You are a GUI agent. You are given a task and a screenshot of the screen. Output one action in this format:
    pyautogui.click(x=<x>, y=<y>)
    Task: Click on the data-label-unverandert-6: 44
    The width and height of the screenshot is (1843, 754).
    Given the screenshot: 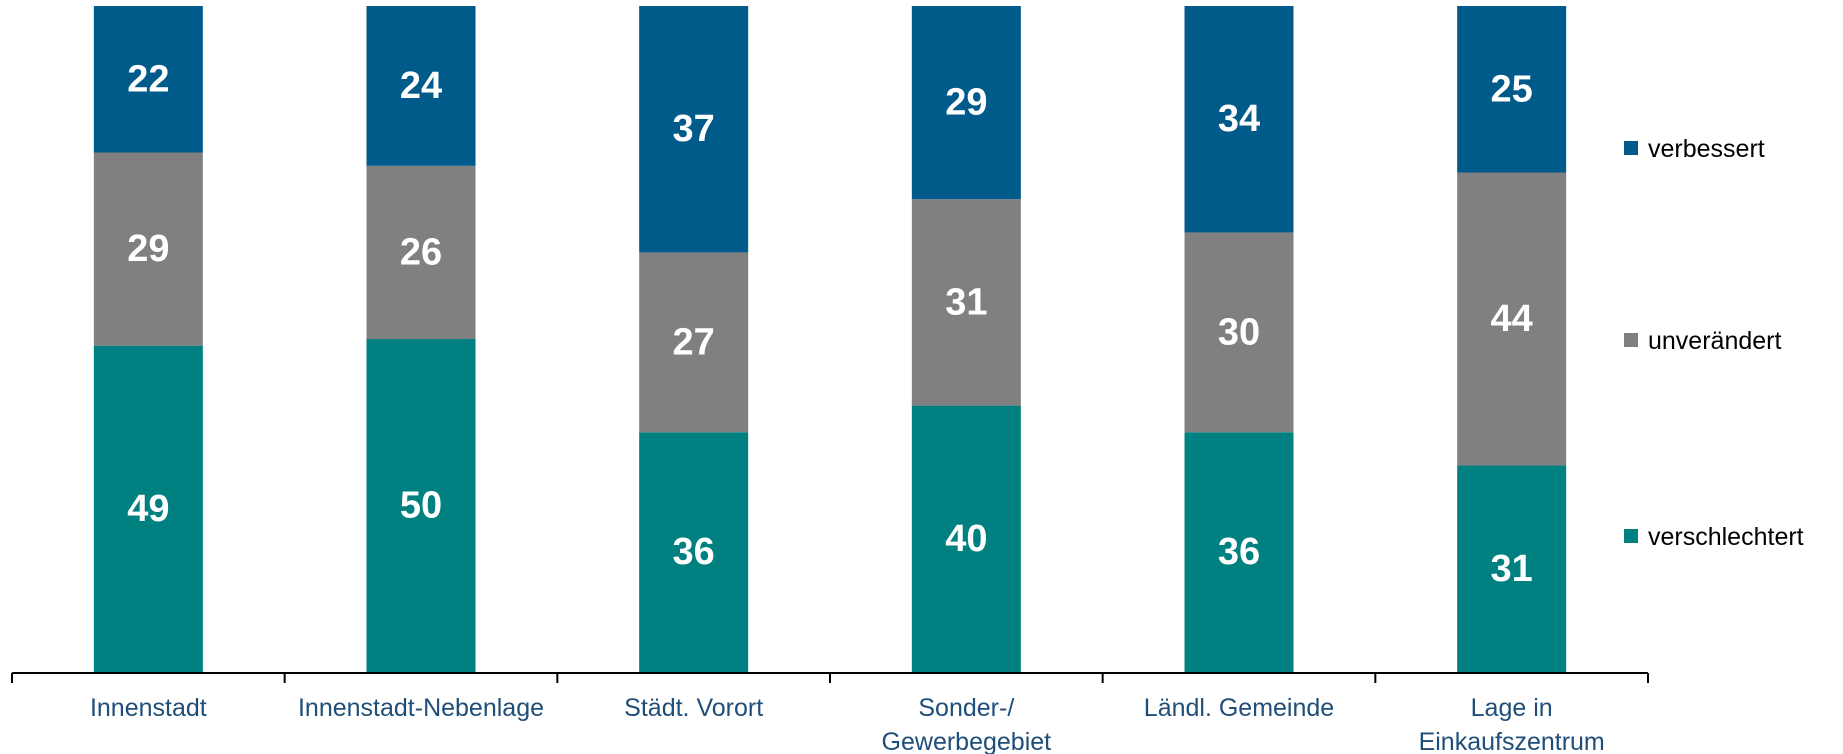 What is the action you would take?
    pyautogui.click(x=1512, y=319)
    